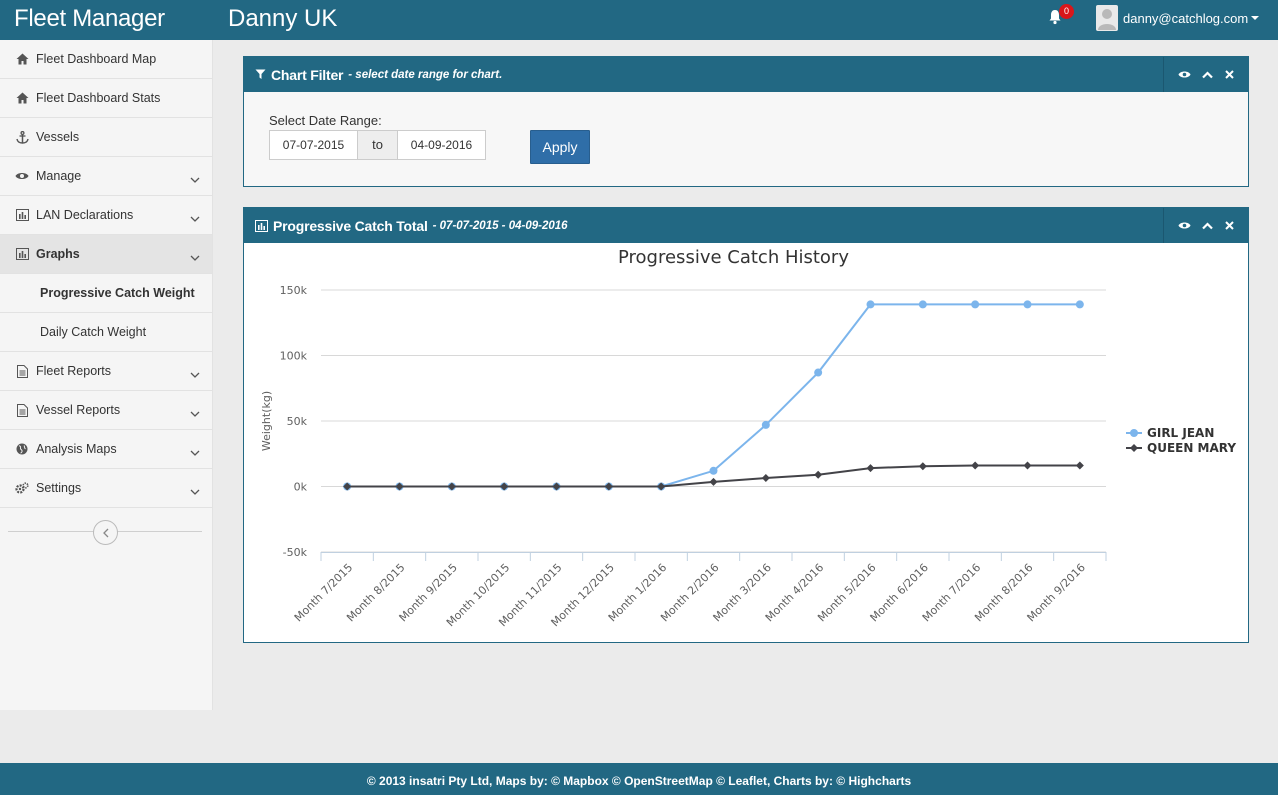 The width and height of the screenshot is (1278, 795). What do you see at coordinates (106, 410) in the screenshot?
I see `sidebar-item-vessel-reports: Vessel Reports` at bounding box center [106, 410].